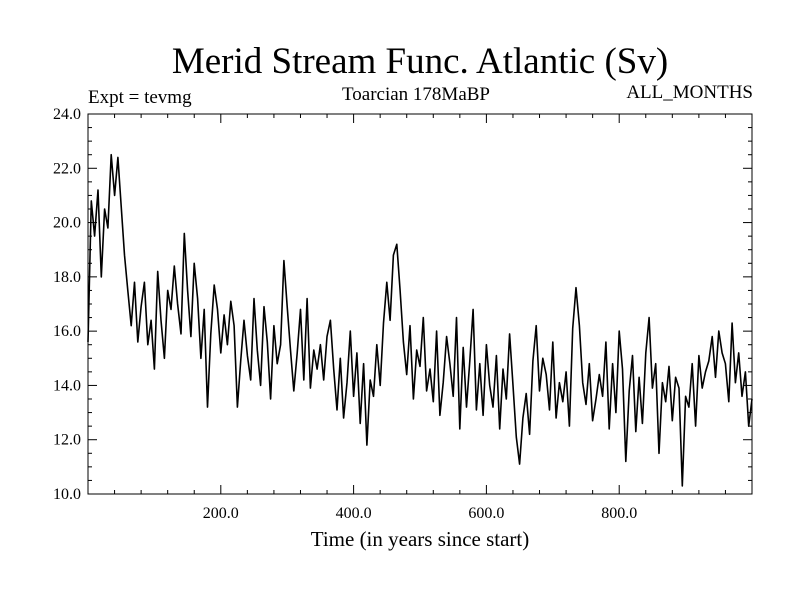  What do you see at coordinates (67, 331) in the screenshot?
I see `y-tick-label: 16.0` at bounding box center [67, 331].